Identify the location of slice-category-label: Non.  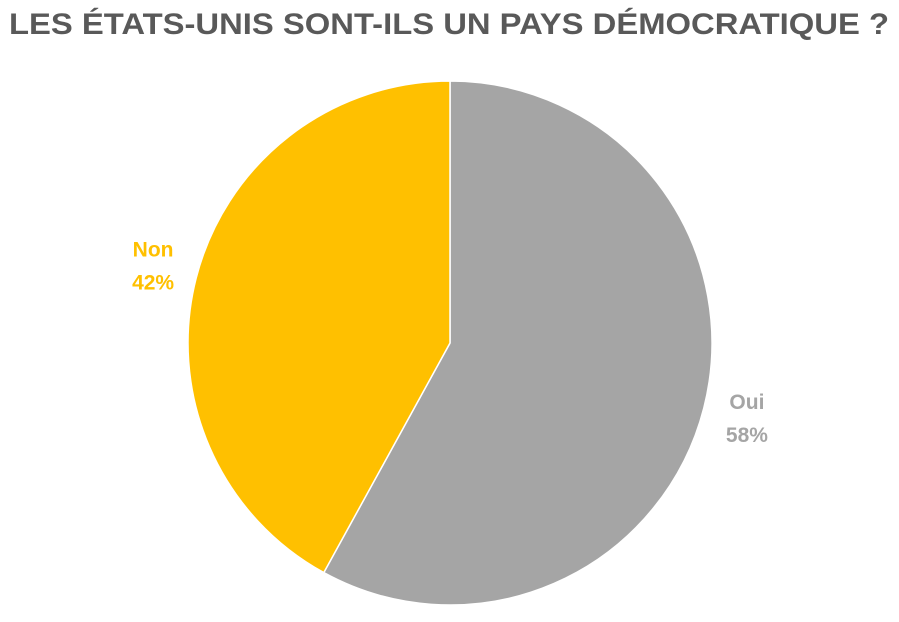
(153, 249).